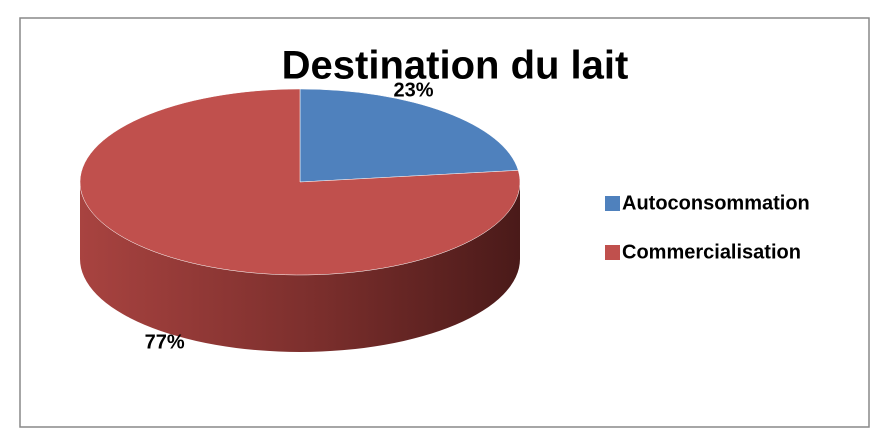 The height and width of the screenshot is (437, 880). Describe the element at coordinates (711, 252) in the screenshot. I see `legend-label: Commercialisation` at that location.